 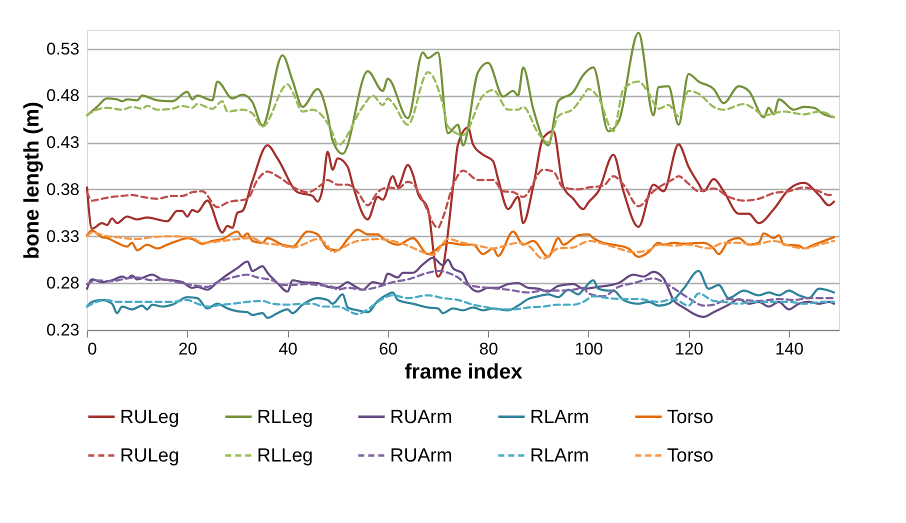 What do you see at coordinates (589, 349) in the screenshot?
I see `x-tick-label: 100` at bounding box center [589, 349].